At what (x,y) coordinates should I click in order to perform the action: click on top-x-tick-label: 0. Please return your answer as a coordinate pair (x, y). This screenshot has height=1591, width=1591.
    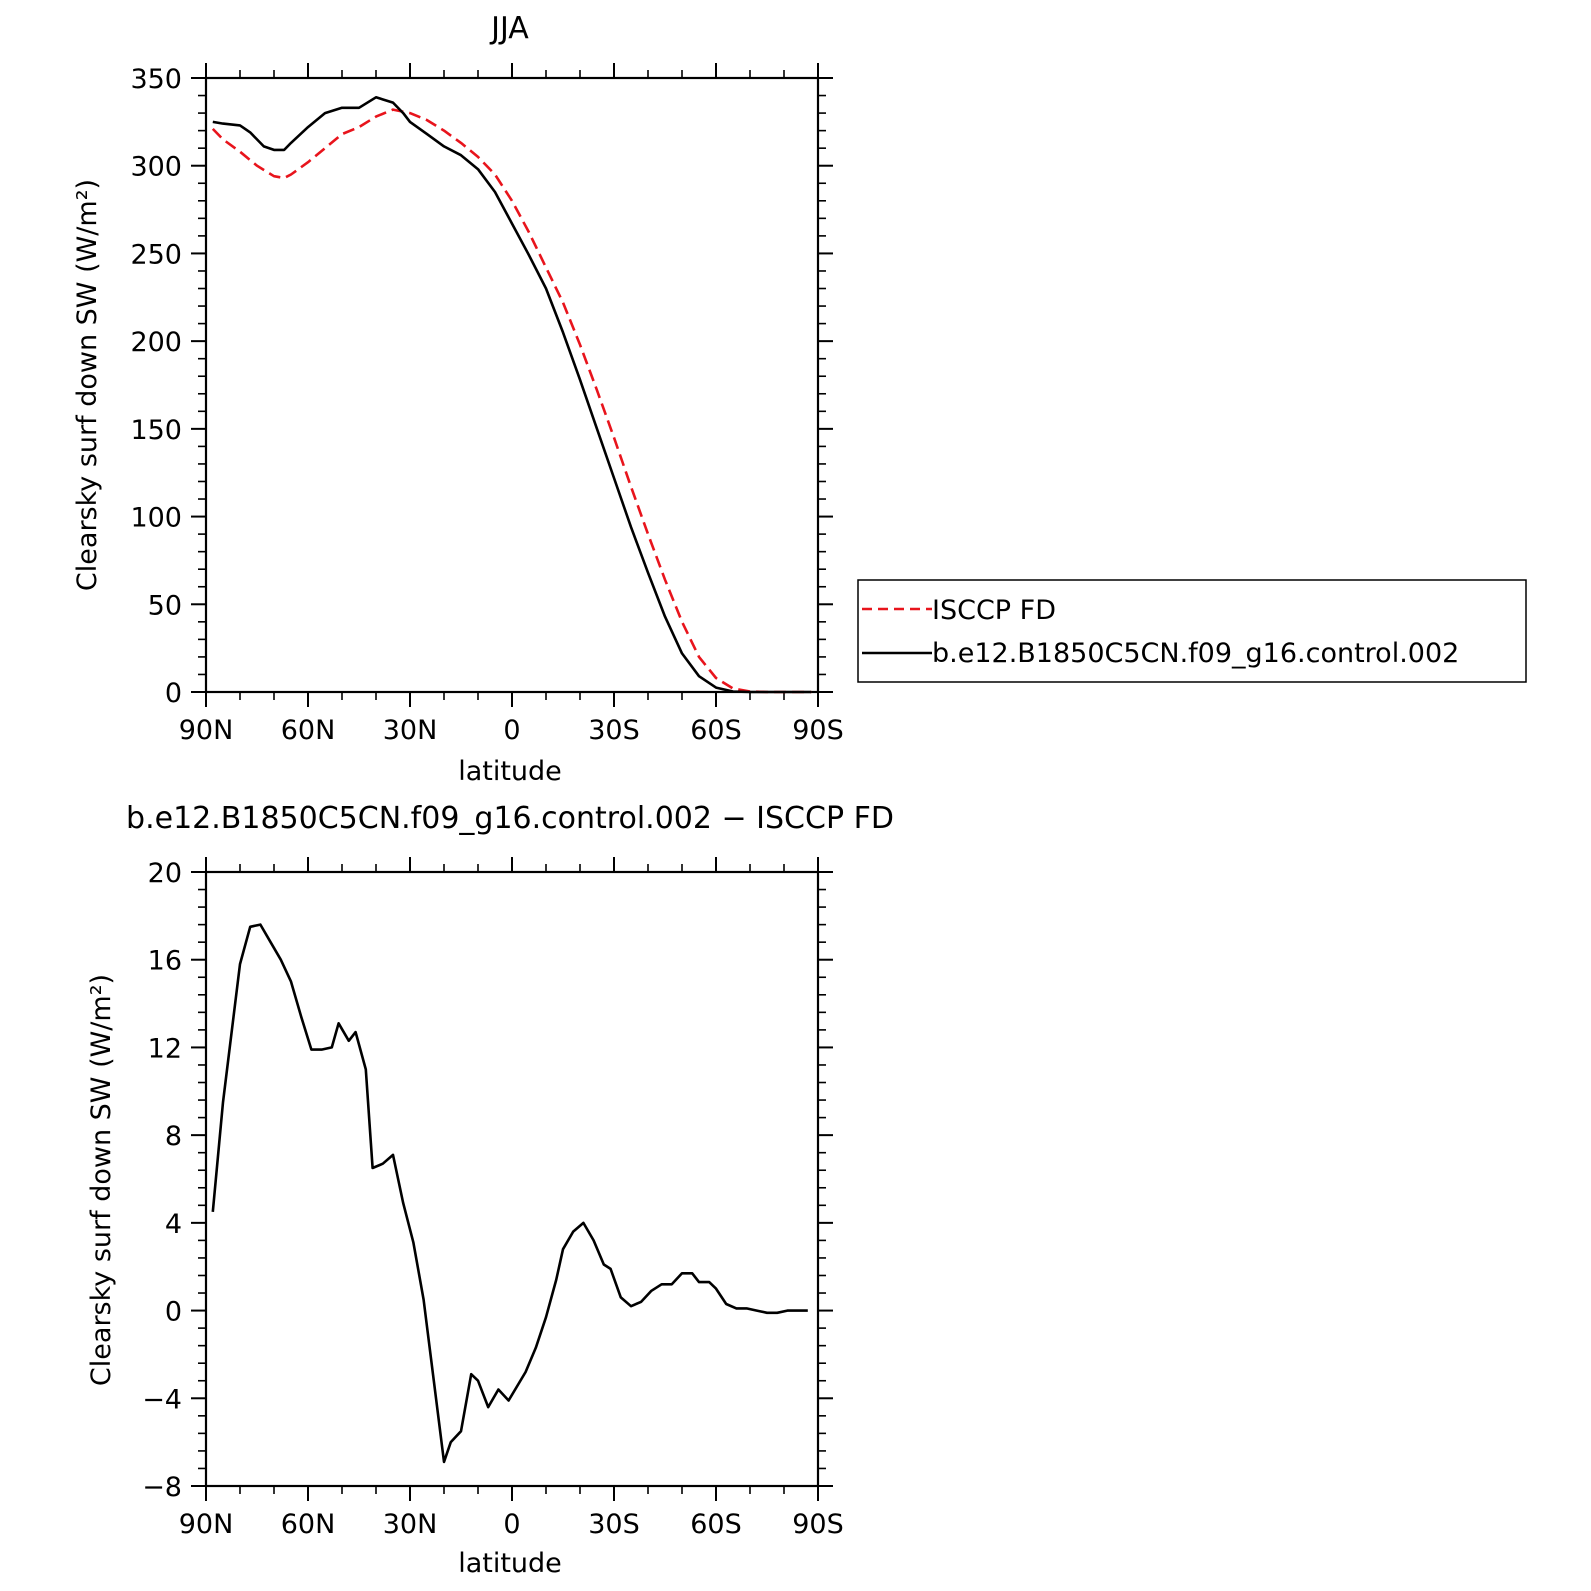
    Looking at the image, I should click on (511, 730).